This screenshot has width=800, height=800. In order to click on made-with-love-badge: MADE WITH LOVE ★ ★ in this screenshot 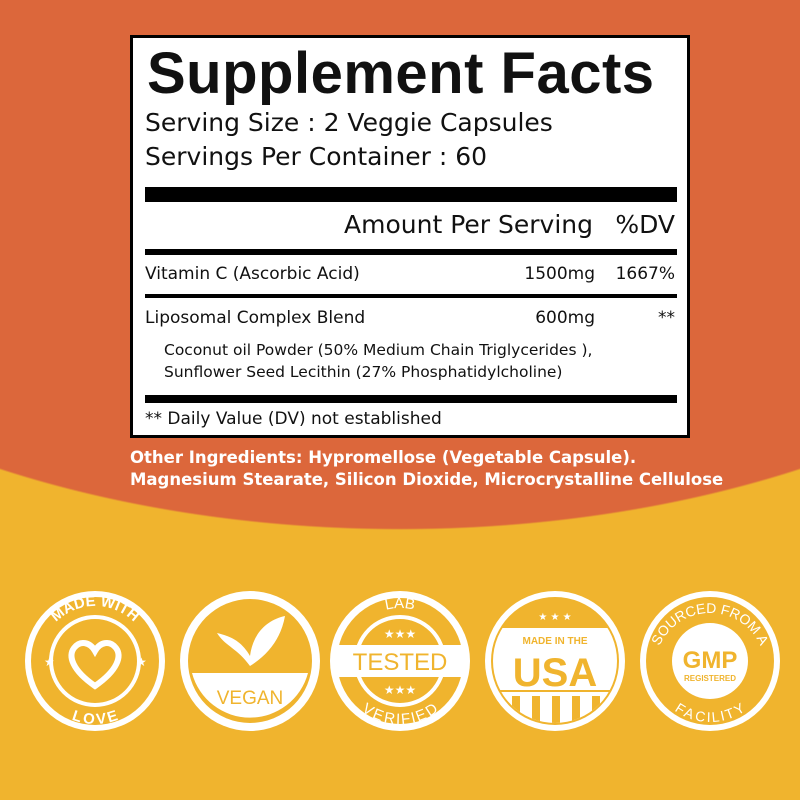, I will do `click(95, 661)`.